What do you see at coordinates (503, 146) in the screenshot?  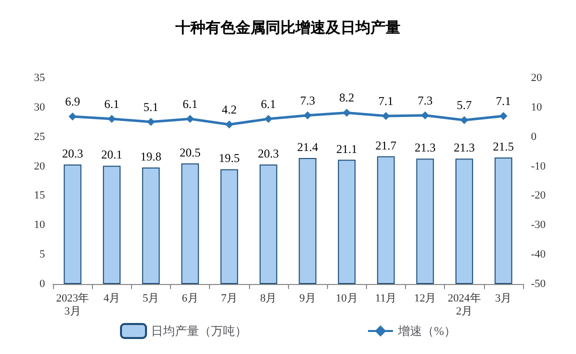 I see `data-label: 21.5` at bounding box center [503, 146].